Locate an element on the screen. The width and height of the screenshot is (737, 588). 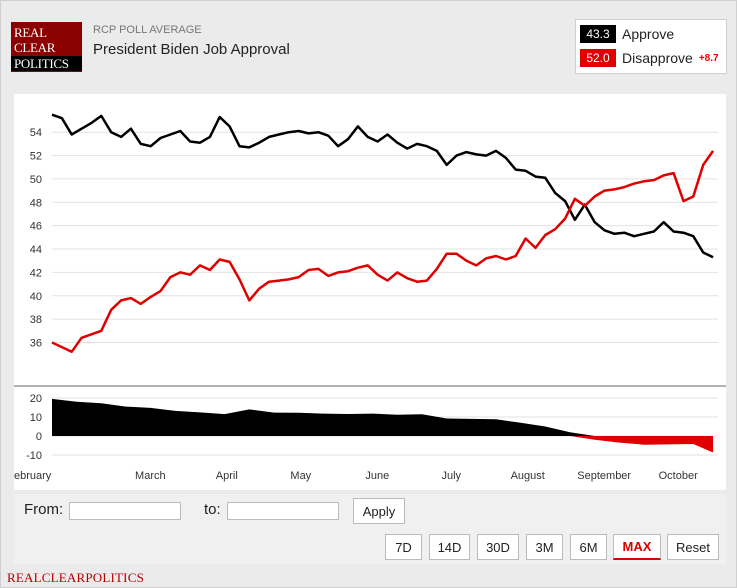
y-tick-label: 44 is located at coordinates (36, 250).